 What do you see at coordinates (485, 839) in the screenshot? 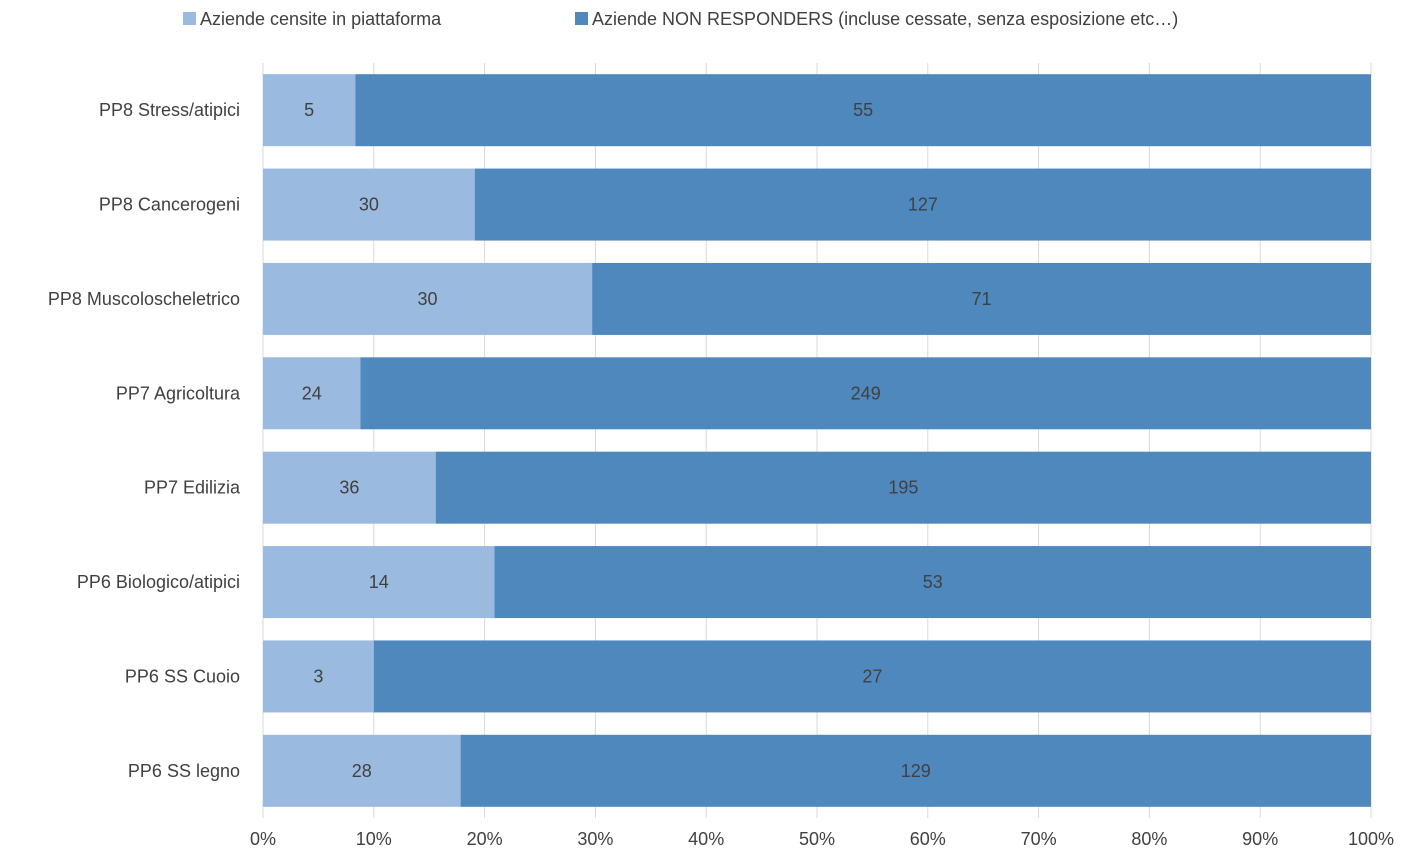
I see `x-tick-label: 20%` at bounding box center [485, 839].